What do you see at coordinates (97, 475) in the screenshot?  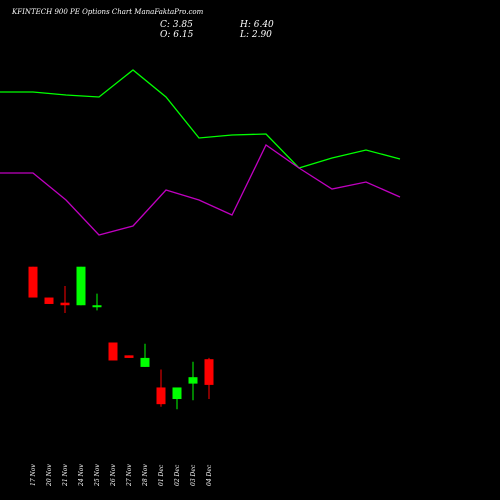 I see `x-tick-label: 25 Nov` at bounding box center [97, 475].